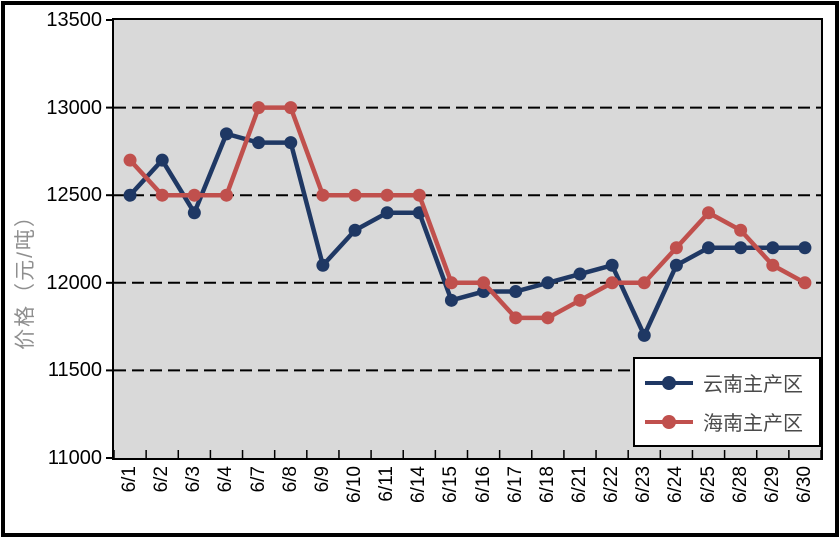 This screenshot has height=538, width=840. What do you see at coordinates (644, 484) in the screenshot?
I see `x-axis-label: 6/23` at bounding box center [644, 484].